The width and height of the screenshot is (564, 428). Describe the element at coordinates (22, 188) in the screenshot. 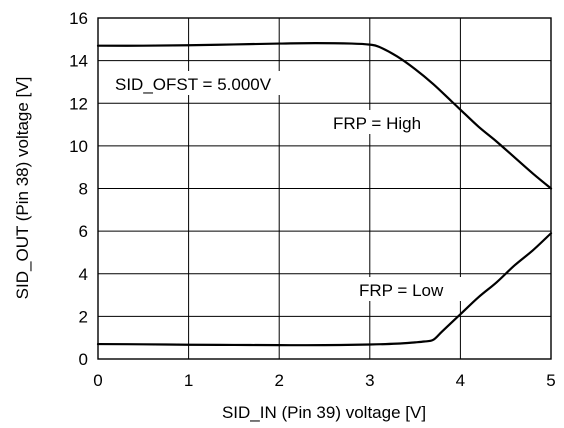

I see `y-axis-label: SID_OUT (Pin 38) voltage [V]` at that location.